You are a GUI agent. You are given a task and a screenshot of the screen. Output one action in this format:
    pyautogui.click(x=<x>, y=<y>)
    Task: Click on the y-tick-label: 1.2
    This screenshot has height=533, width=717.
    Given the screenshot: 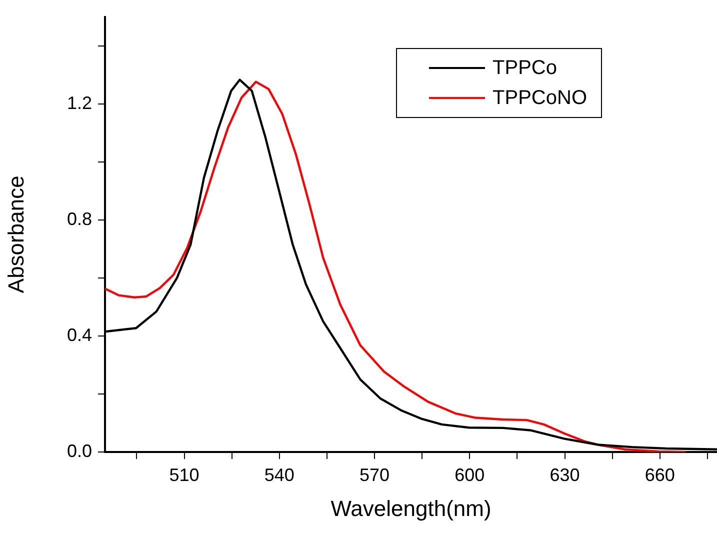 What is the action you would take?
    pyautogui.click(x=79, y=102)
    